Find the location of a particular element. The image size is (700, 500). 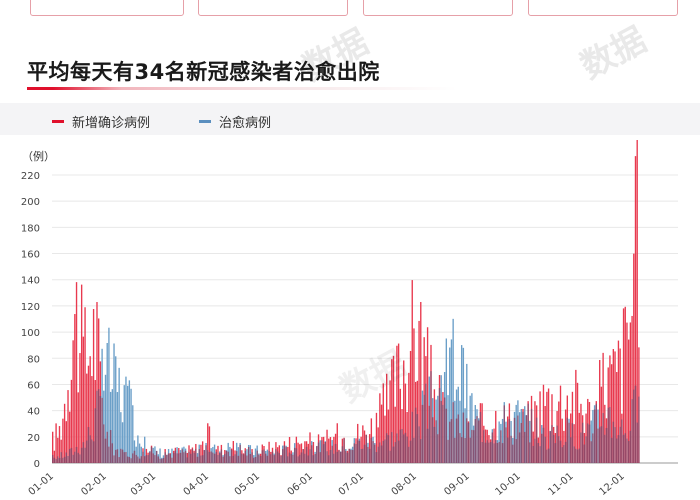

watermark-logo: 数据 is located at coordinates (614, 53).